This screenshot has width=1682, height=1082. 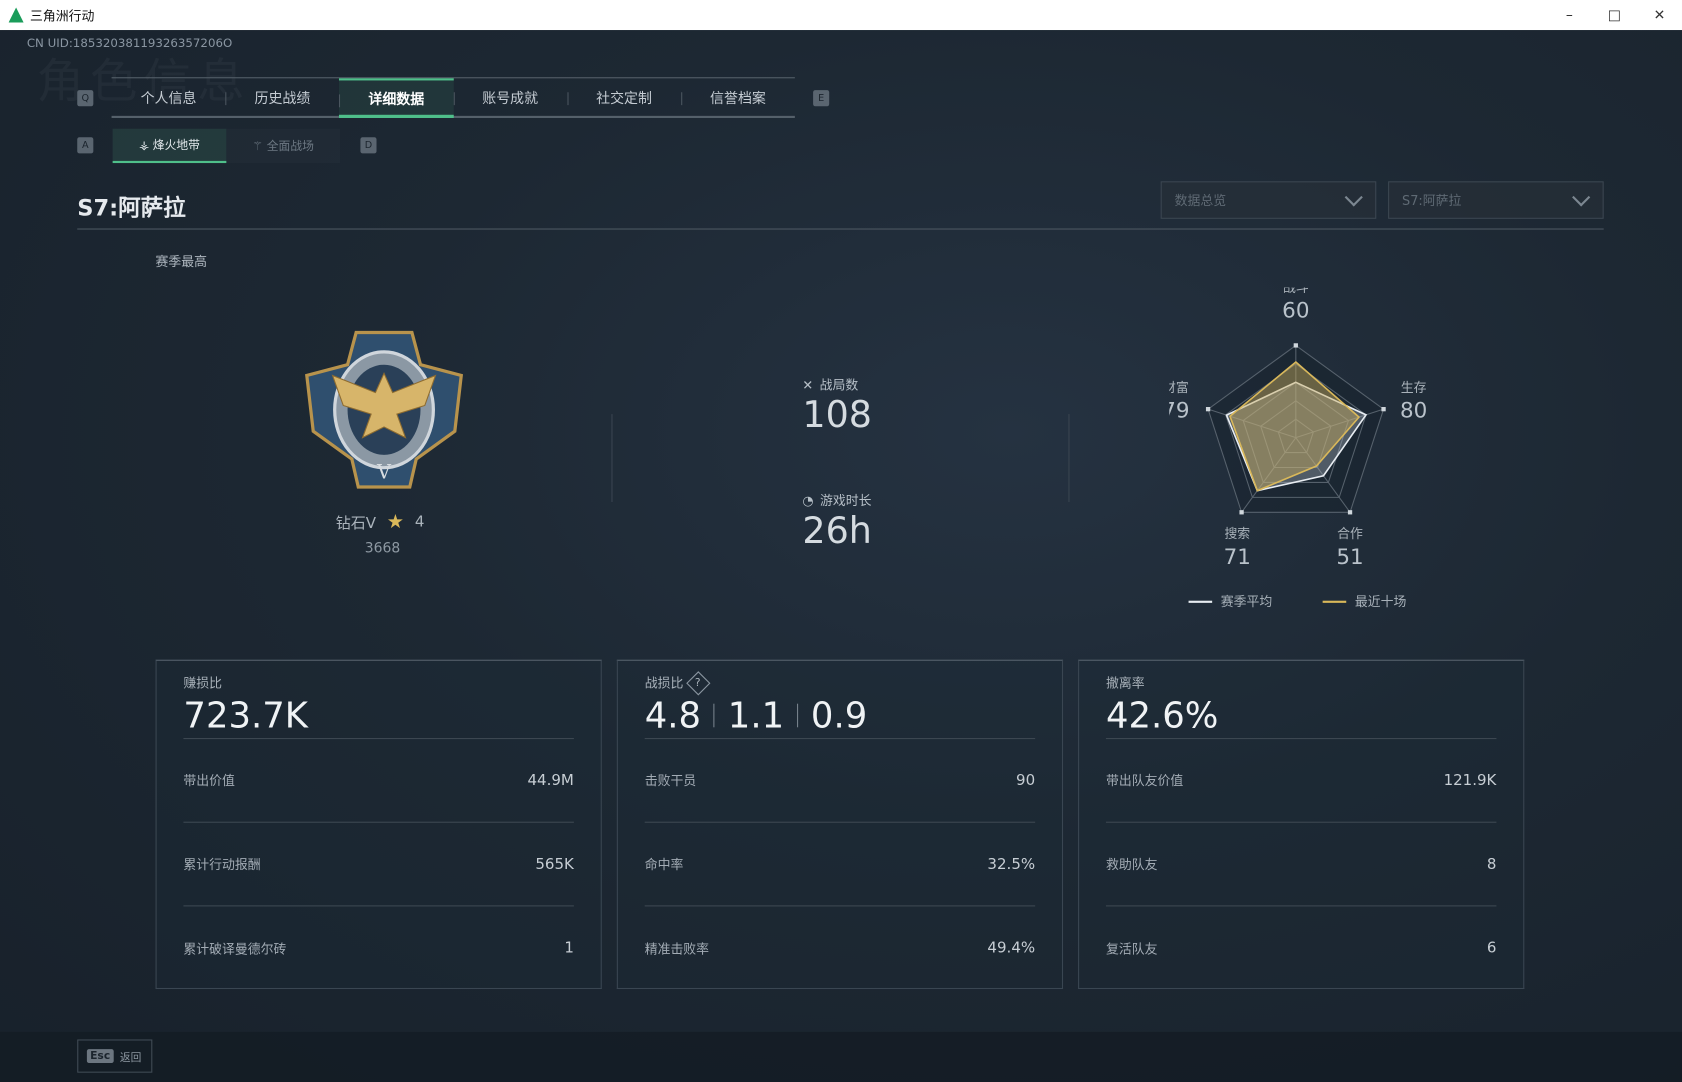 I want to click on legend-label: 最近十场, so click(x=1380, y=602).